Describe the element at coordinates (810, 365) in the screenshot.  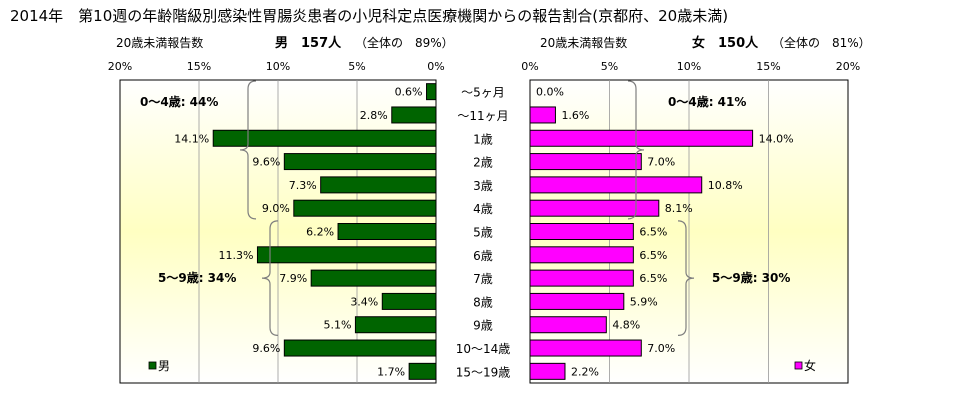
I see `legend-label-female: 女` at that location.